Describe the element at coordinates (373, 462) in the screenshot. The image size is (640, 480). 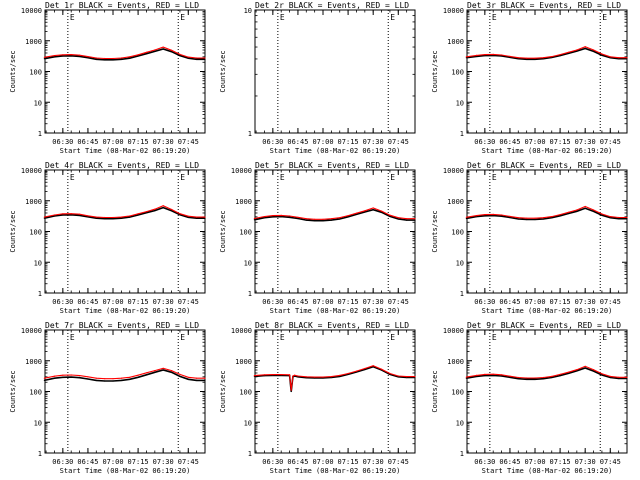
I see `x-tick-label: 07:30` at that location.